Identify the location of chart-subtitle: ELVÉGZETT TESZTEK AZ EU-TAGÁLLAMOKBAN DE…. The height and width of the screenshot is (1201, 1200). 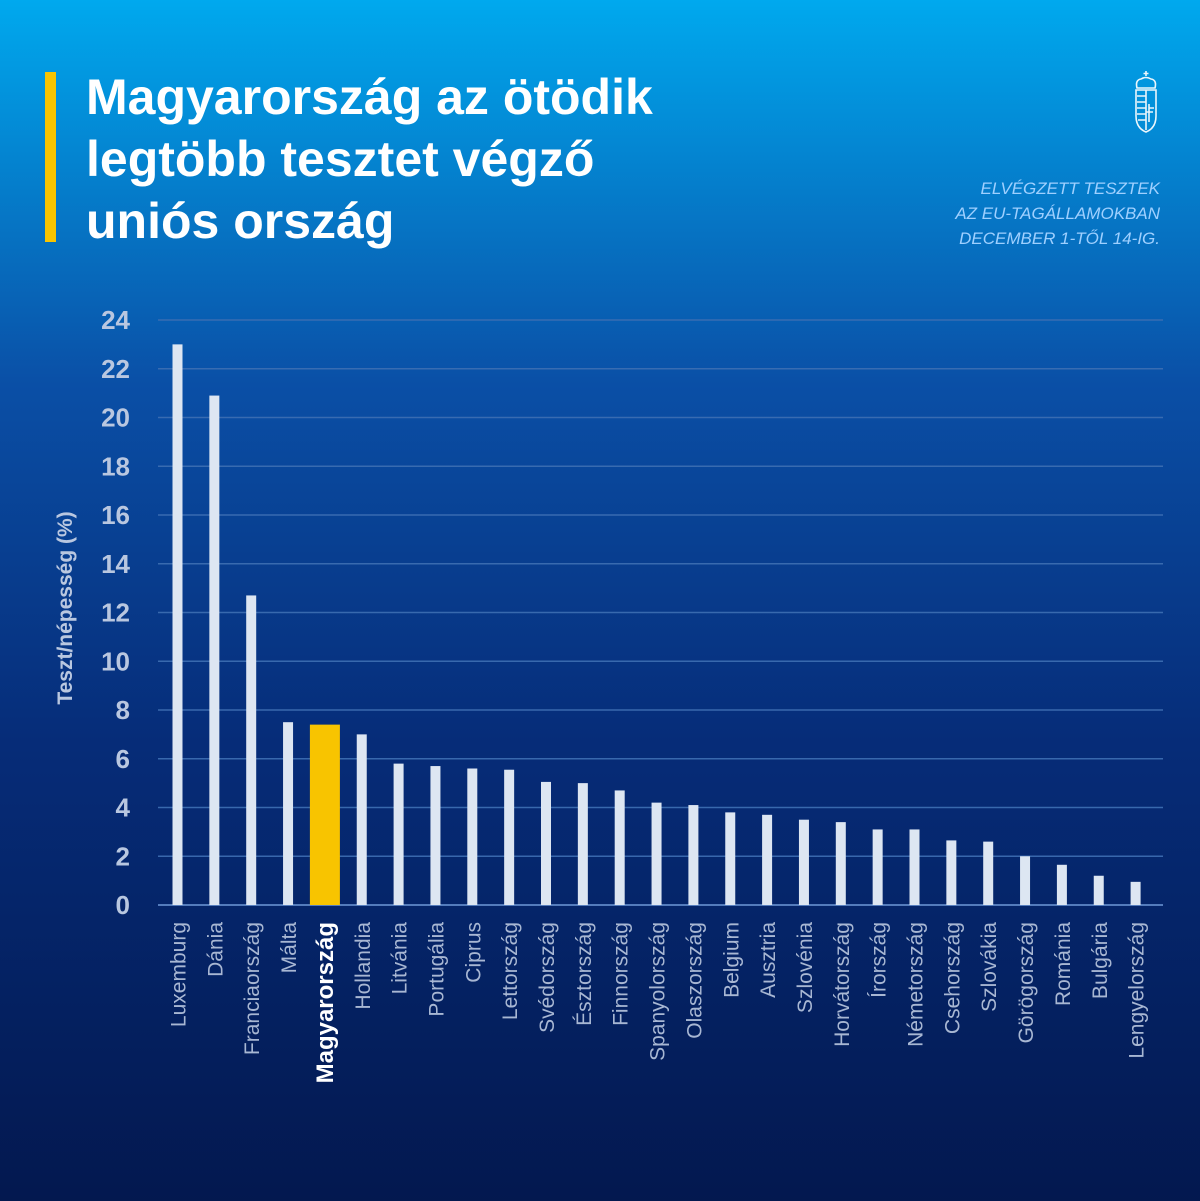
(950, 213).